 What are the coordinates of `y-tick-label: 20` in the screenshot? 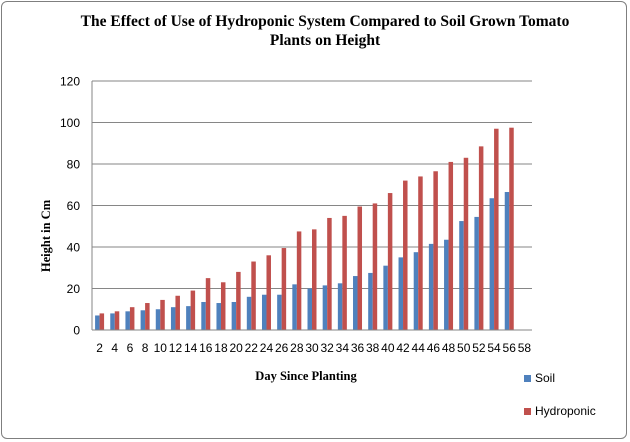 It's located at (74, 289).